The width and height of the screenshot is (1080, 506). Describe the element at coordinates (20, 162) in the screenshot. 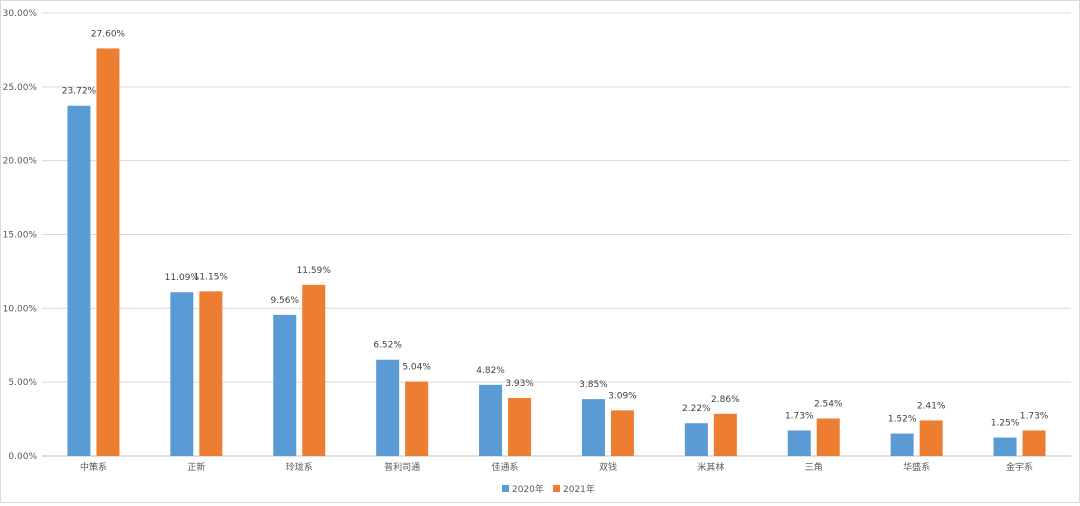

I see `y-tick-label: 20.00%` at that location.